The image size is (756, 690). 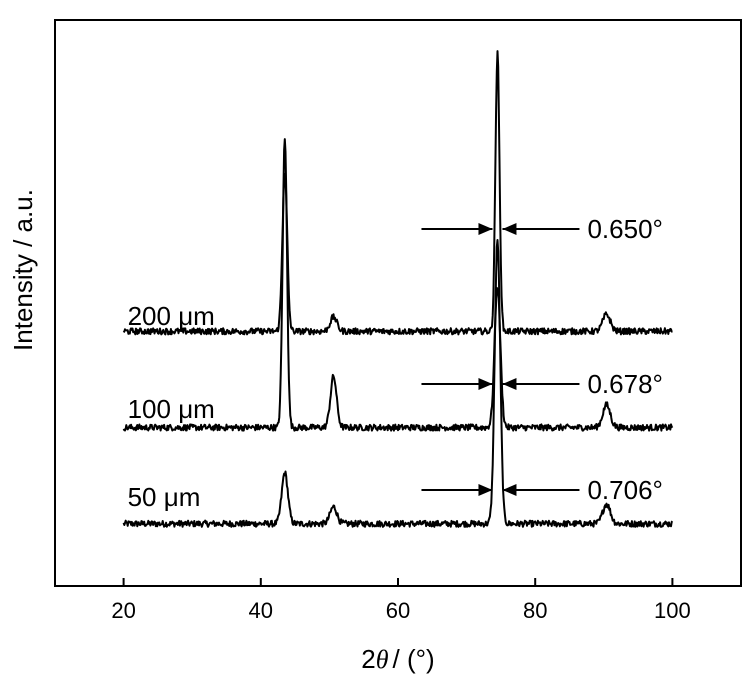 What do you see at coordinates (535, 610) in the screenshot?
I see `x-tick-label: 80` at bounding box center [535, 610].